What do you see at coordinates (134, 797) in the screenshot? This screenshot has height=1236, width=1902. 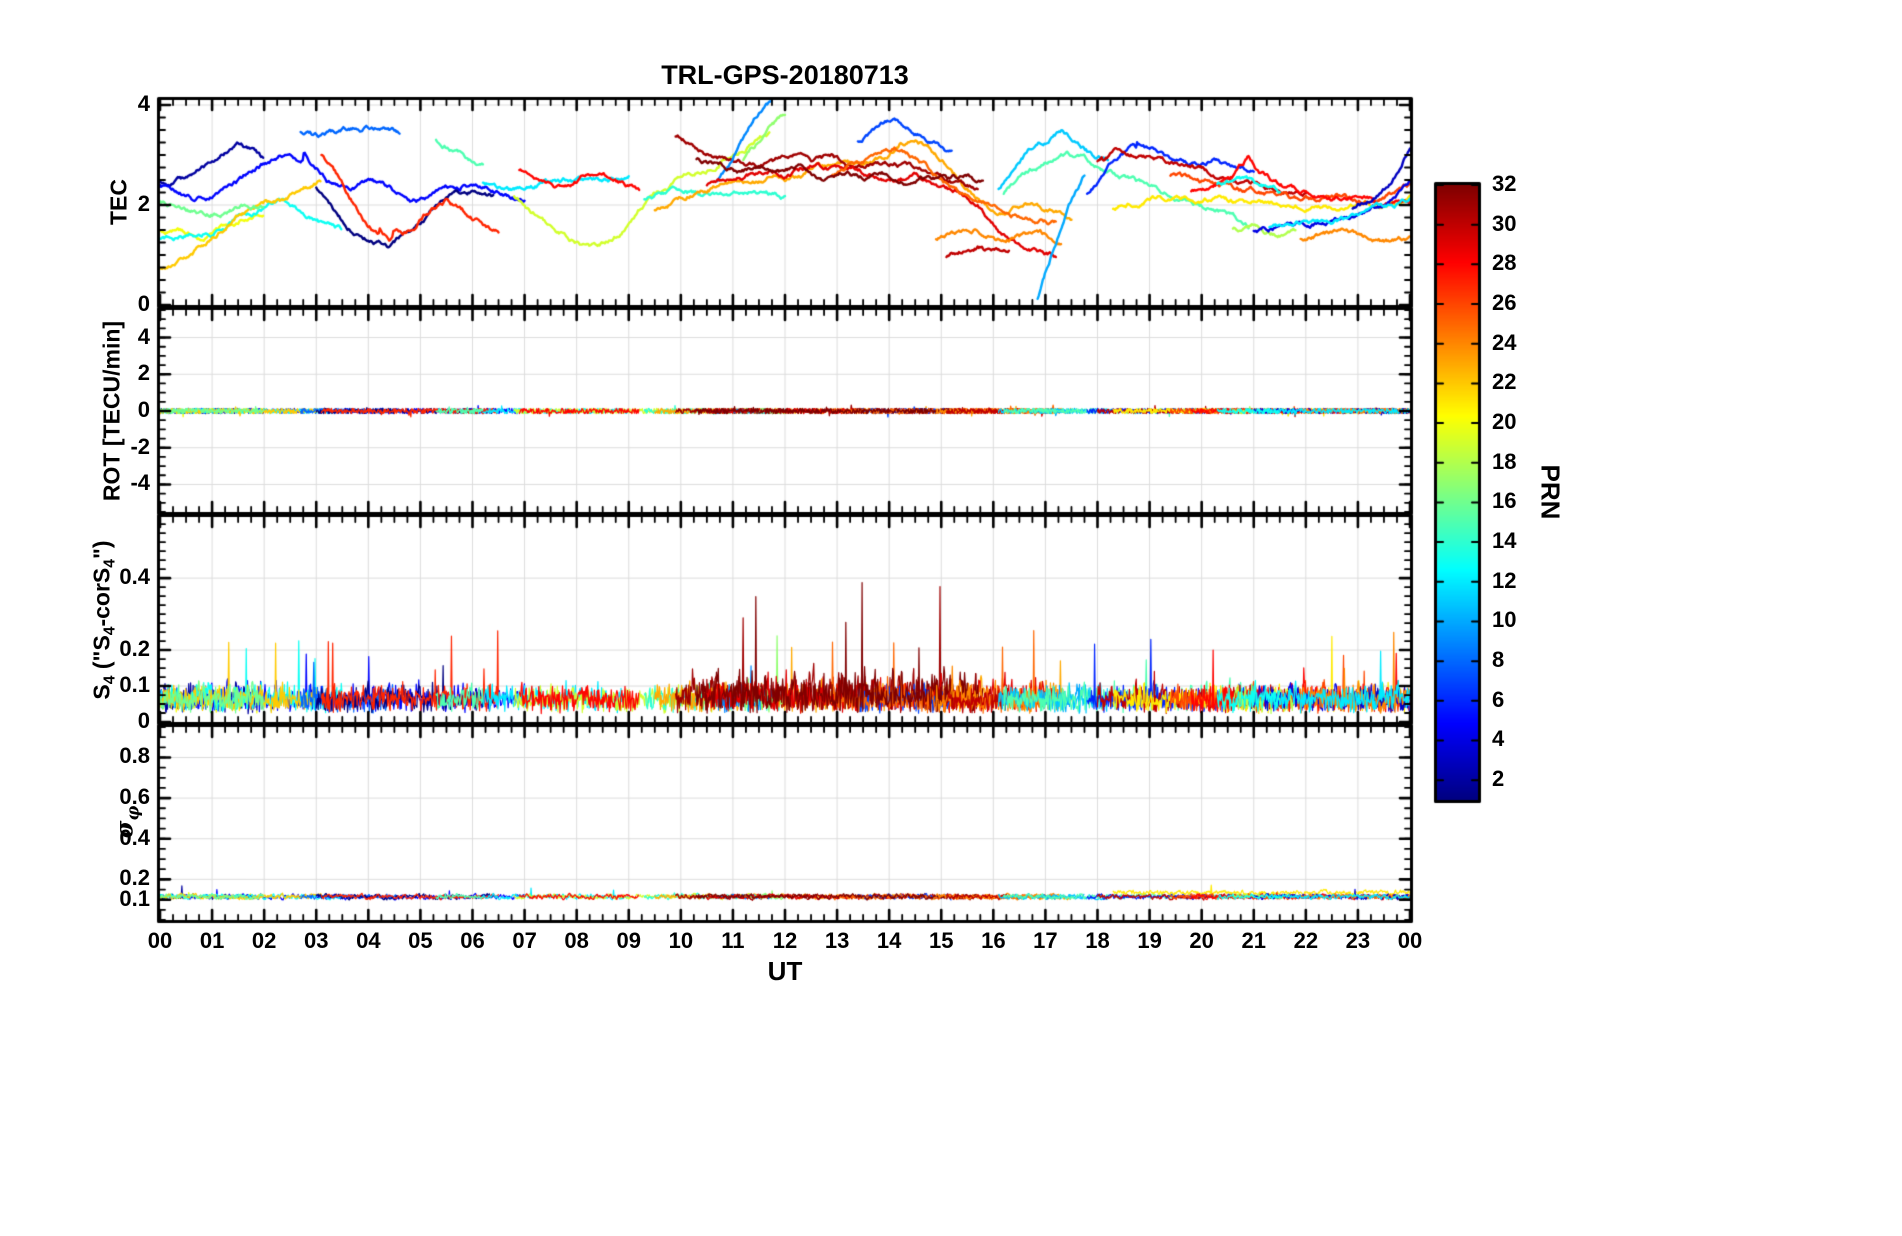 I see `y-tick-label: 0.6` at bounding box center [134, 797].